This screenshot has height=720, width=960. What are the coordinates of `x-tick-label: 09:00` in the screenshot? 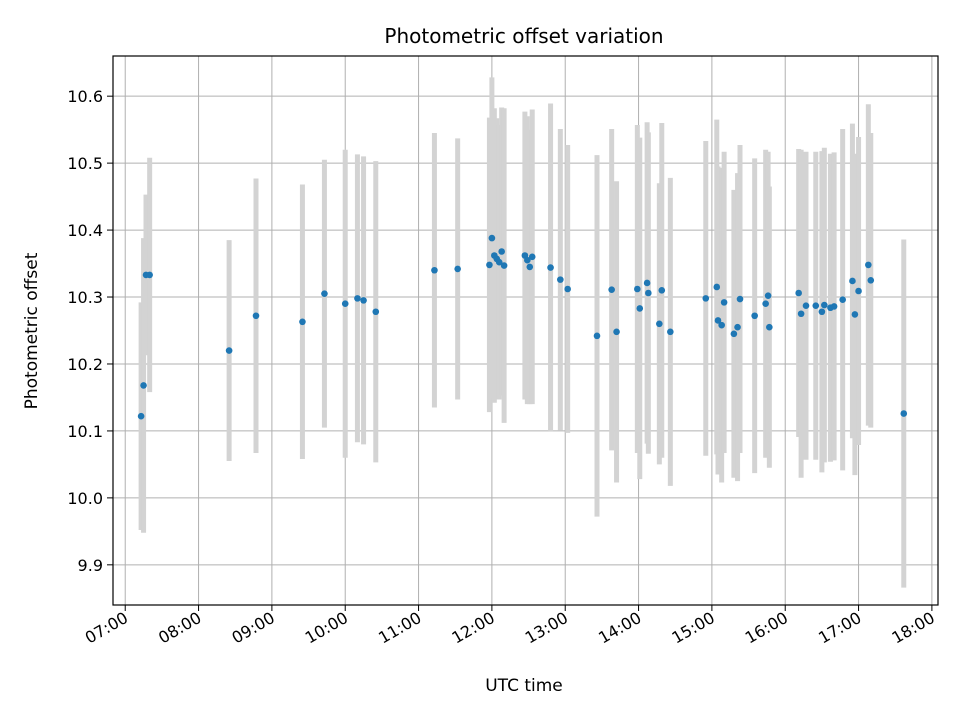 It's located at (252, 628).